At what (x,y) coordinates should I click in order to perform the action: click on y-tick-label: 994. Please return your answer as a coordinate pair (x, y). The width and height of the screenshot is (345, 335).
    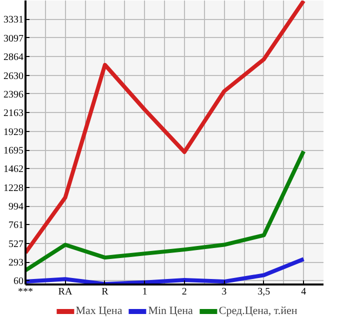
    Looking at the image, I should click on (16, 207).